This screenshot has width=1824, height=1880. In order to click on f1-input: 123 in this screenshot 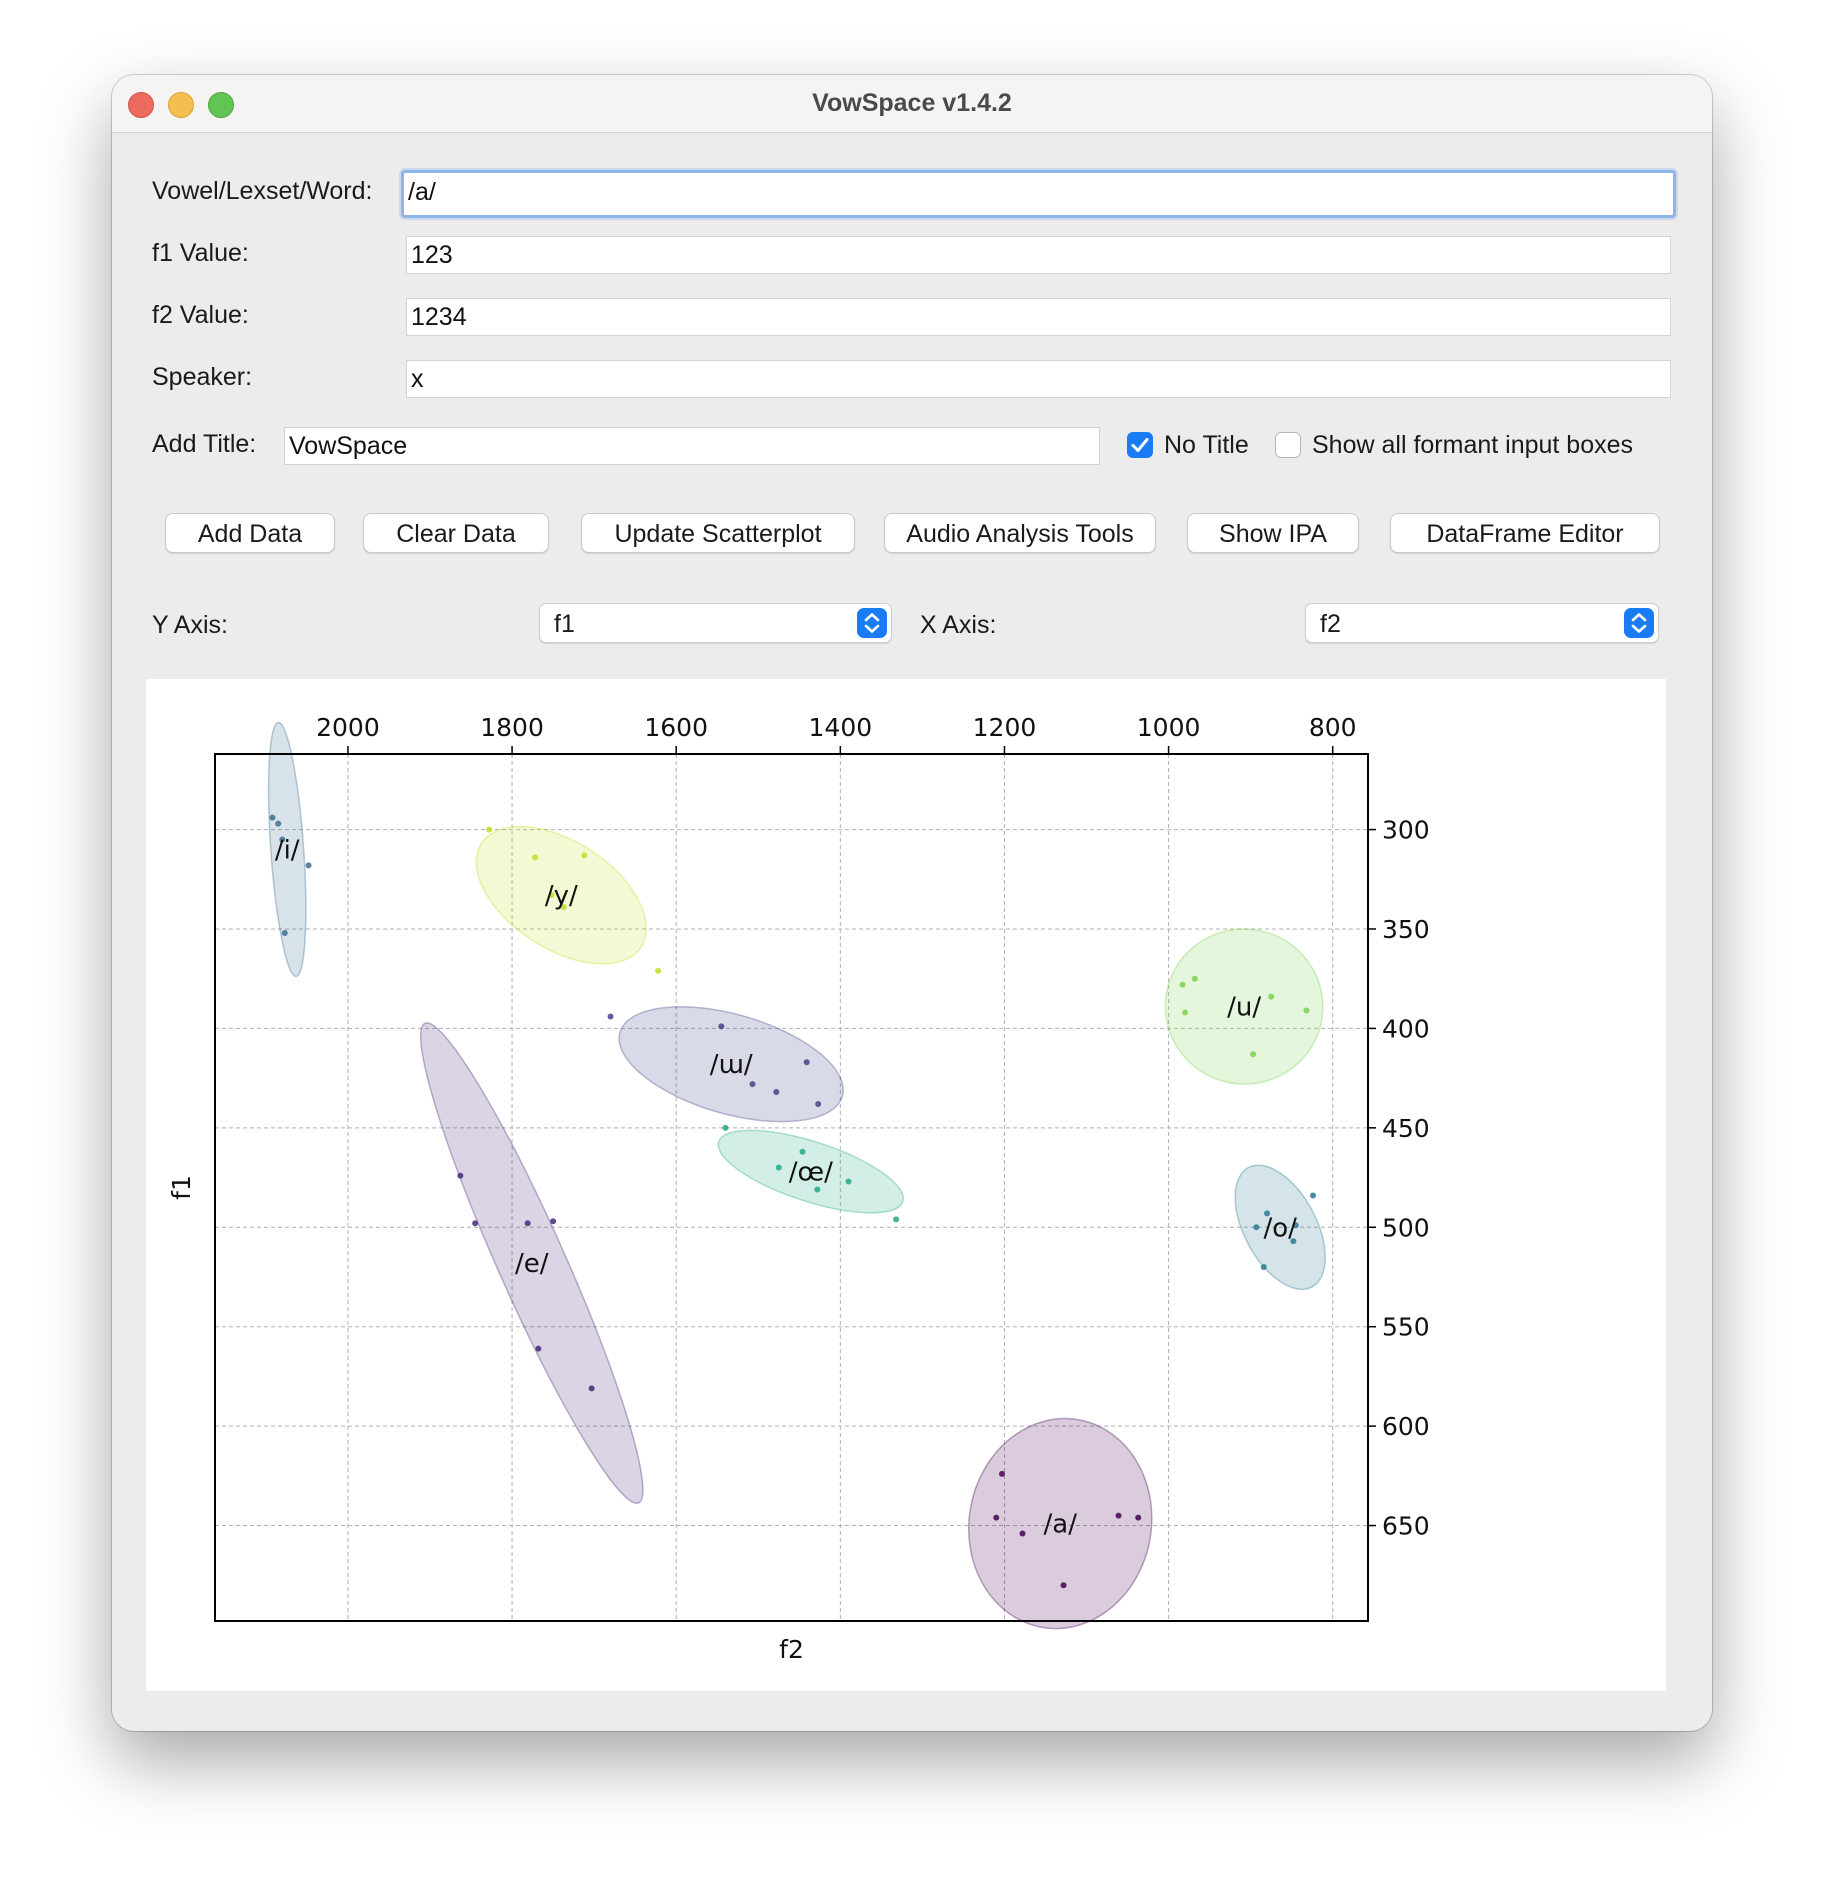, I will do `click(1038, 255)`.